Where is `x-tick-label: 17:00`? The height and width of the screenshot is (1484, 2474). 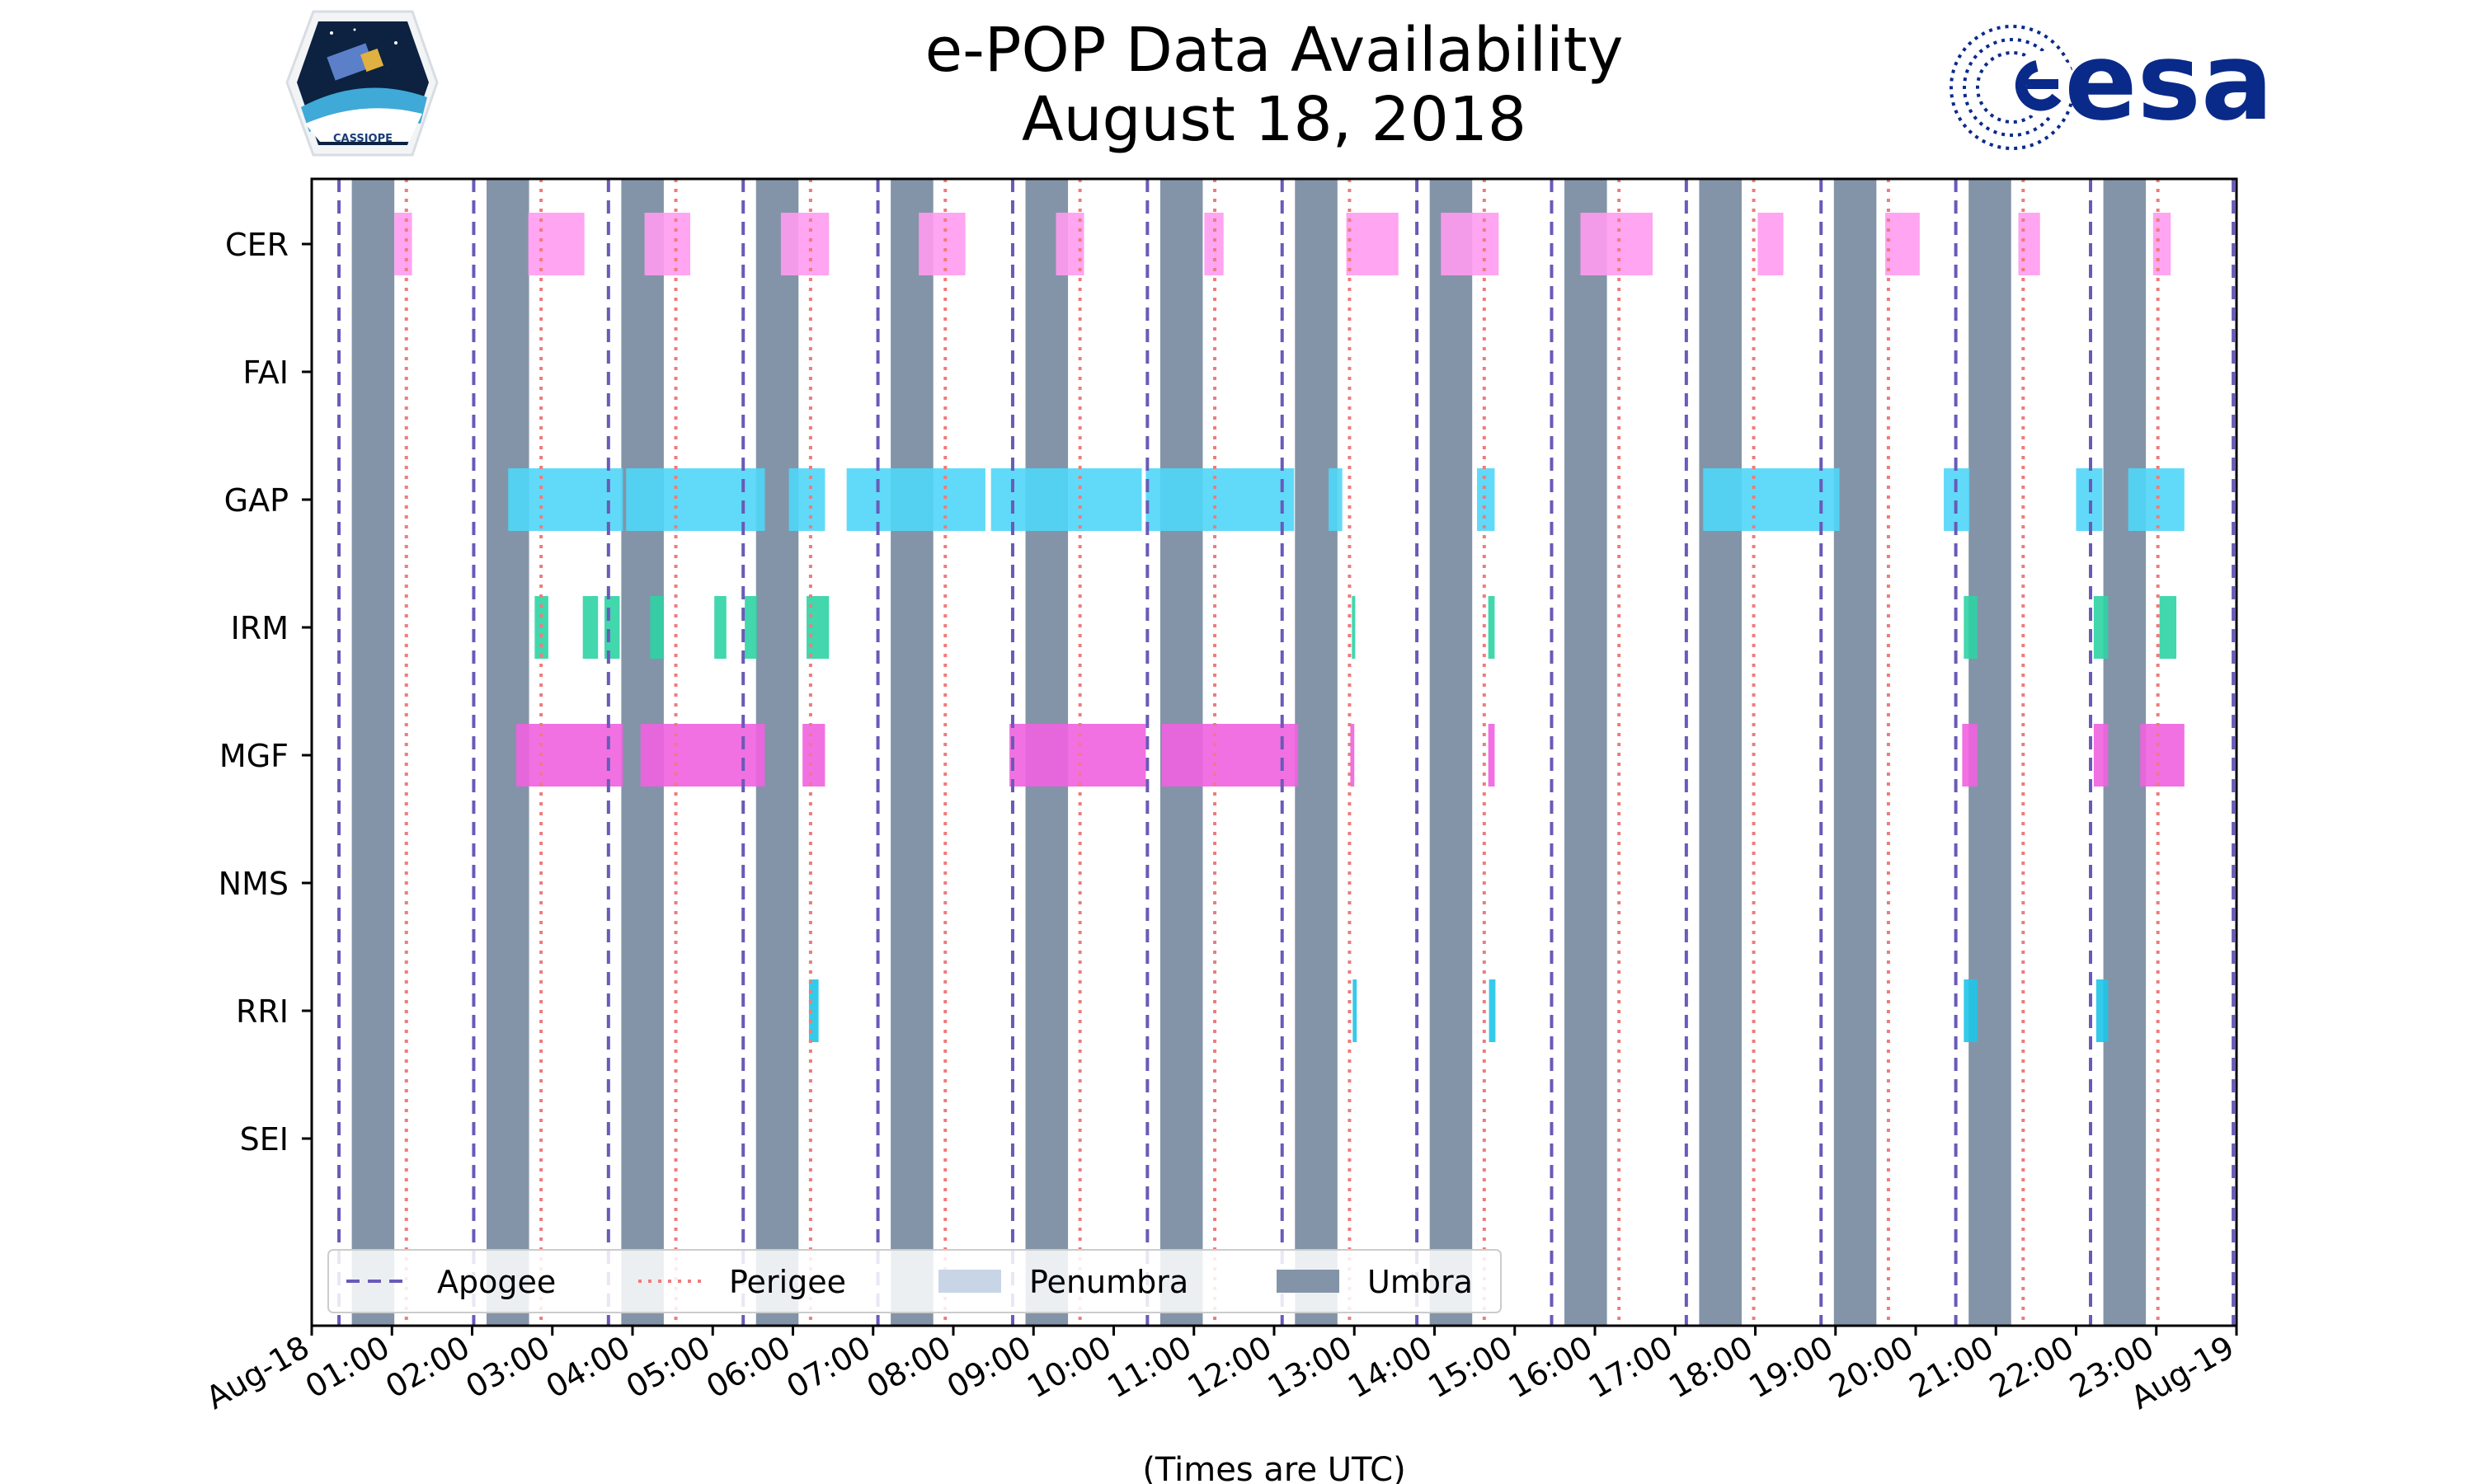
x-tick-label: 17:00 is located at coordinates (1631, 1367).